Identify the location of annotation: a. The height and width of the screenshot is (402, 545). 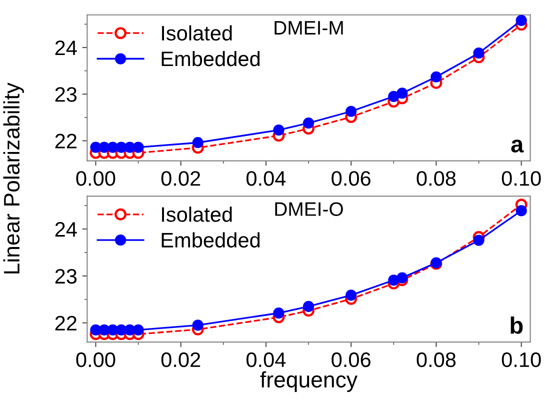
(517, 146).